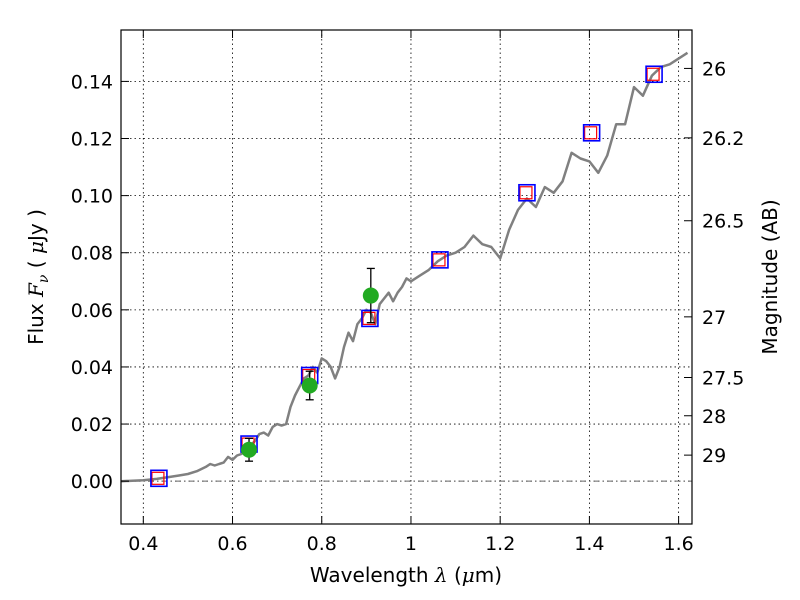 The width and height of the screenshot is (800, 600). Describe the element at coordinates (441, 575) in the screenshot. I see `lambda-symbol: λ` at that location.